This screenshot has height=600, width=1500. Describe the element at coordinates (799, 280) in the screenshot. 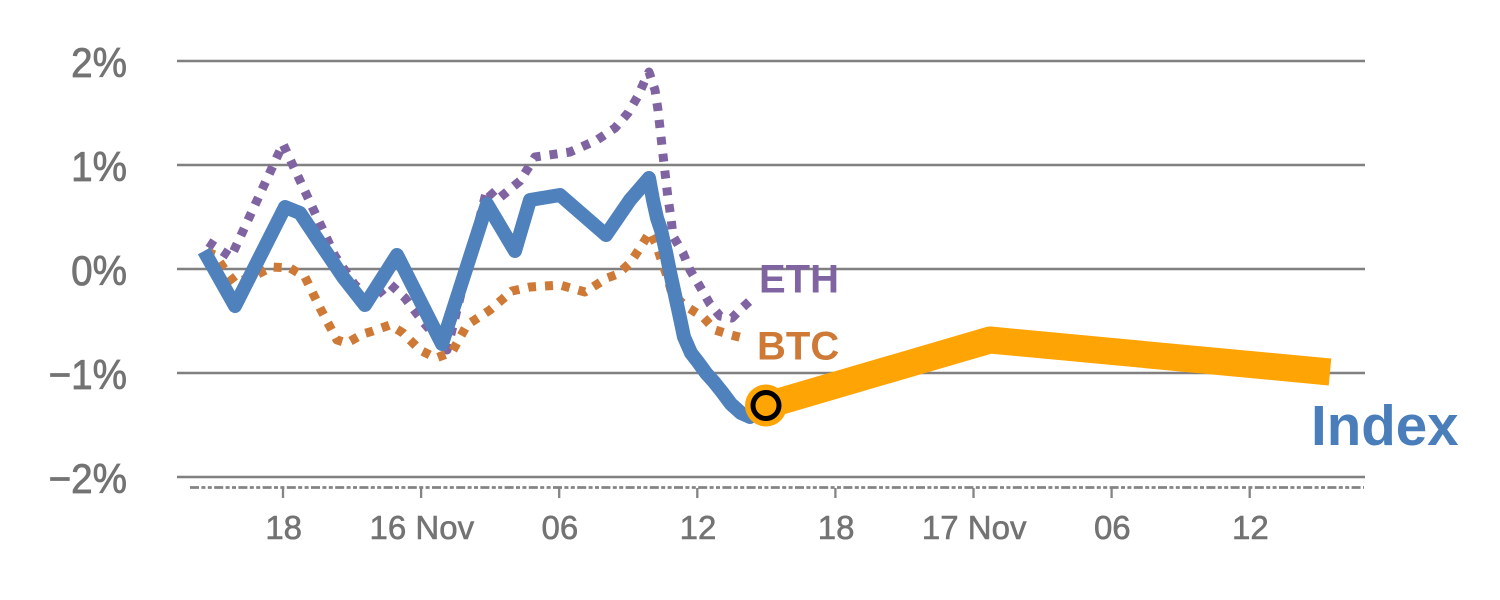

I see `svg-text: ETH` at that location.